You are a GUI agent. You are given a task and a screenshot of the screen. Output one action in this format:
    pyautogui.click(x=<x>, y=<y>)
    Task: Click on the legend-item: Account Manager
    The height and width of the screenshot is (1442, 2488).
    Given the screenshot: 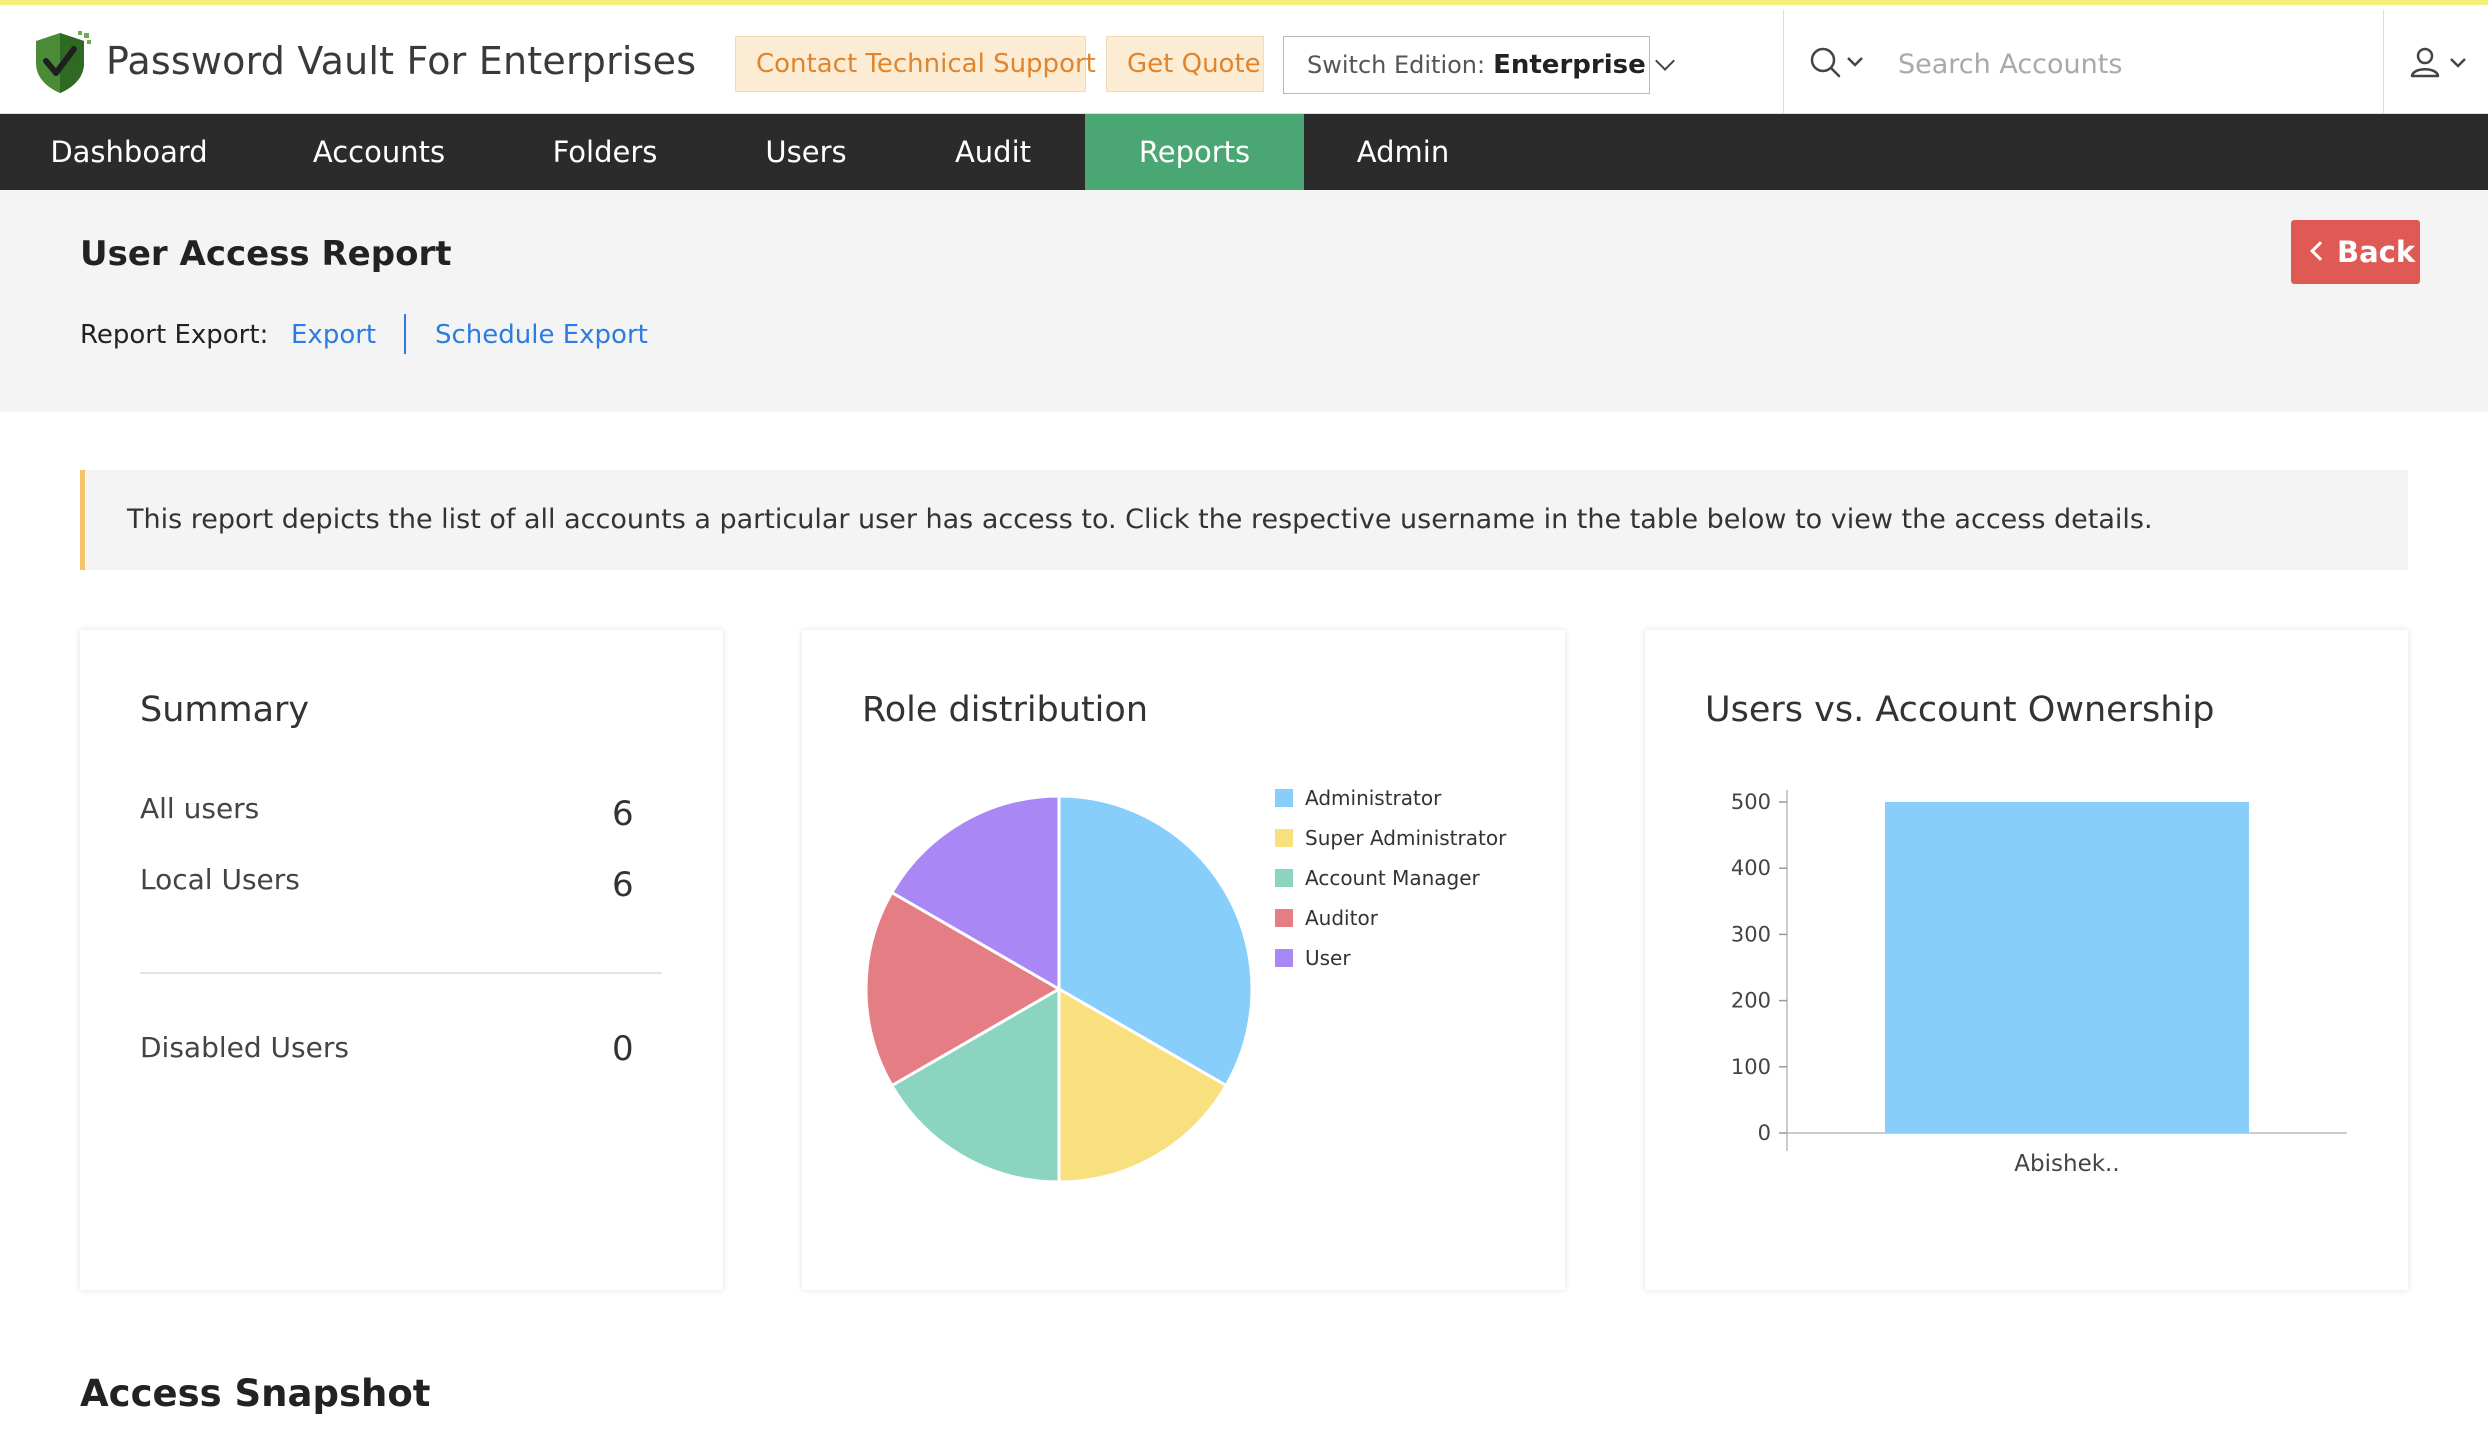 What is the action you would take?
    pyautogui.click(x=1377, y=878)
    